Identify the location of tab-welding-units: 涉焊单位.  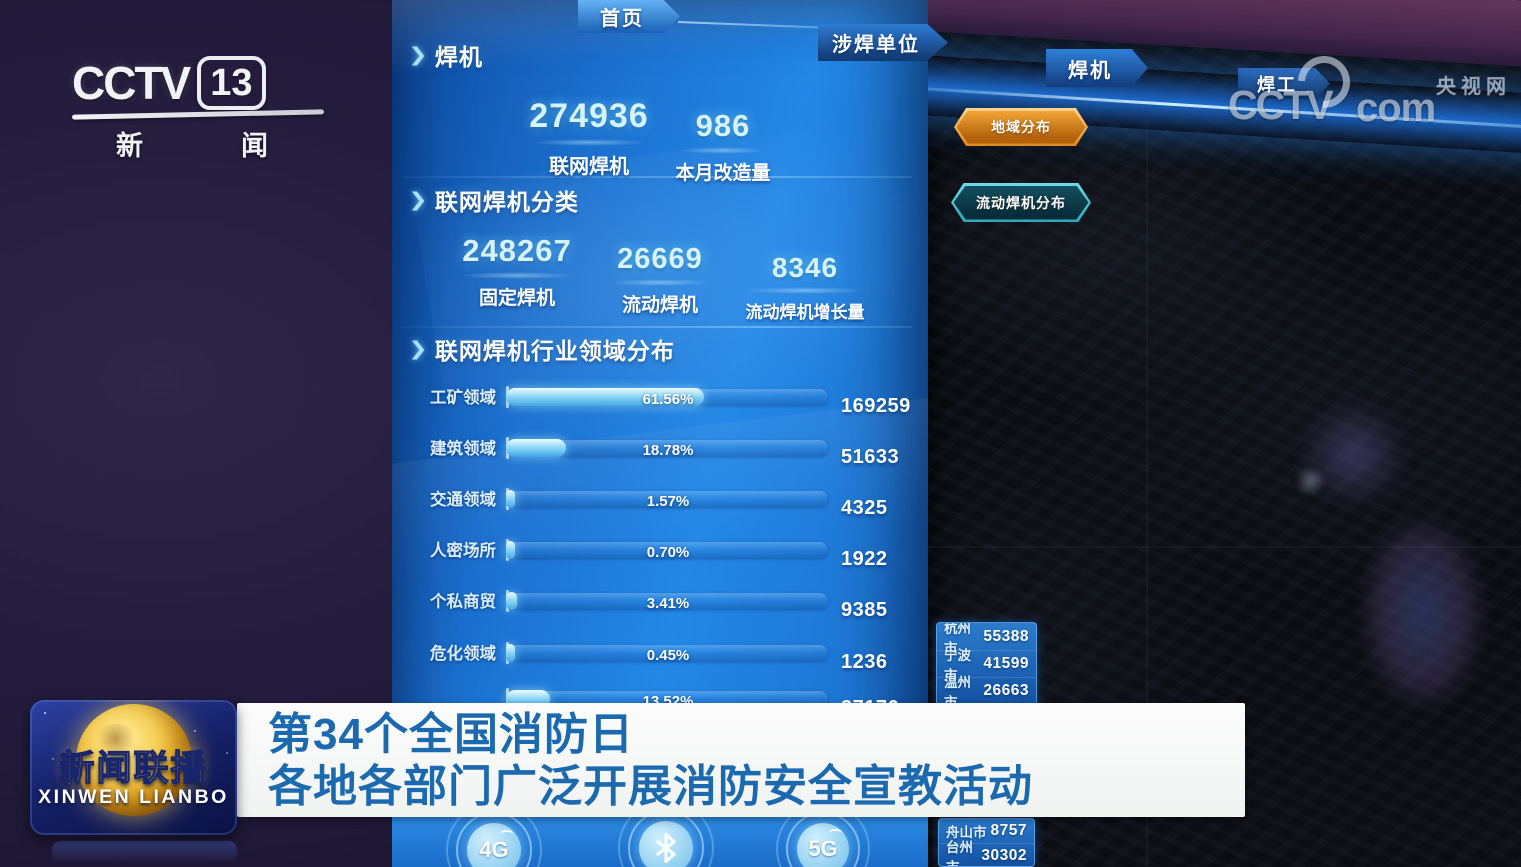
(883, 42).